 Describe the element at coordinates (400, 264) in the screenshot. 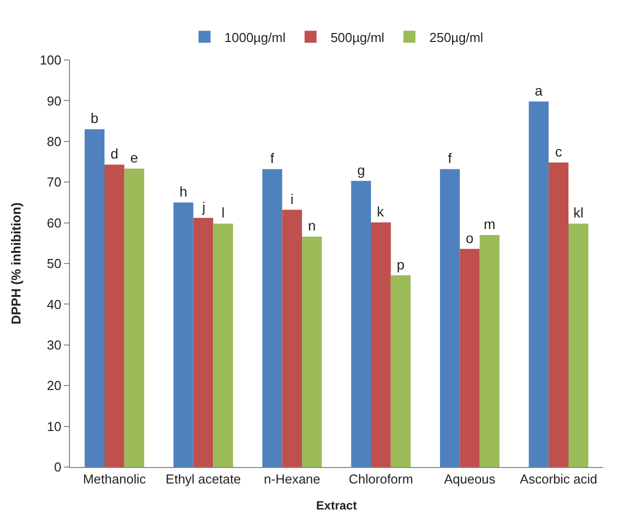

I see `data-label: p` at that location.